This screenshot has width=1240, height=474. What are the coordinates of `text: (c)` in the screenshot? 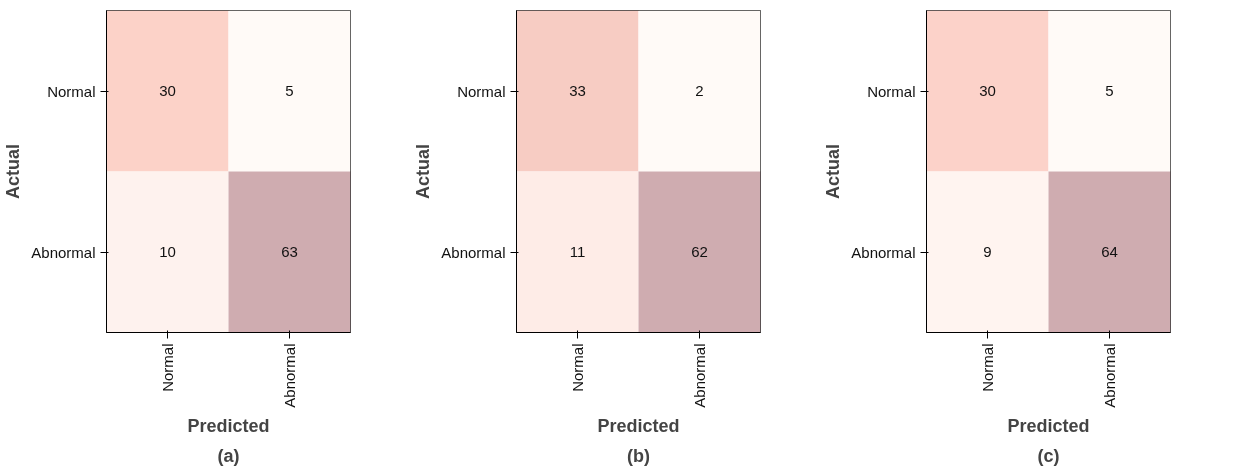 It's located at (1048, 455).